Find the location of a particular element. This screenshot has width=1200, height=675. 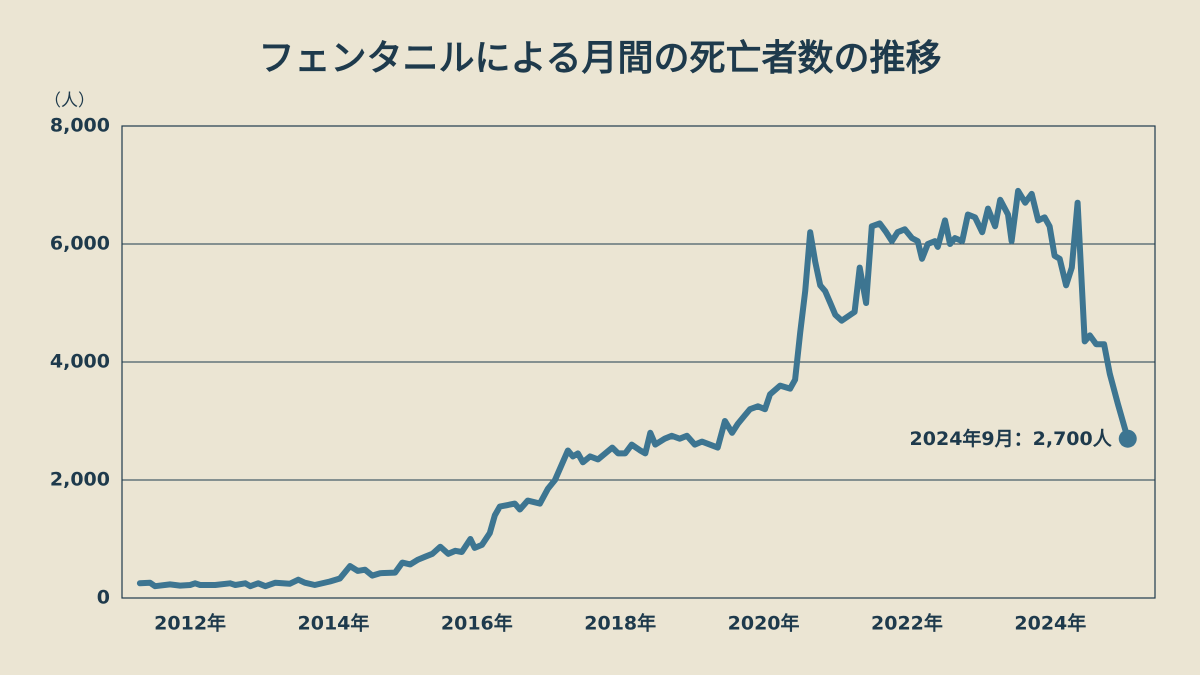

x-tick-label: 2012年 is located at coordinates (190, 623).